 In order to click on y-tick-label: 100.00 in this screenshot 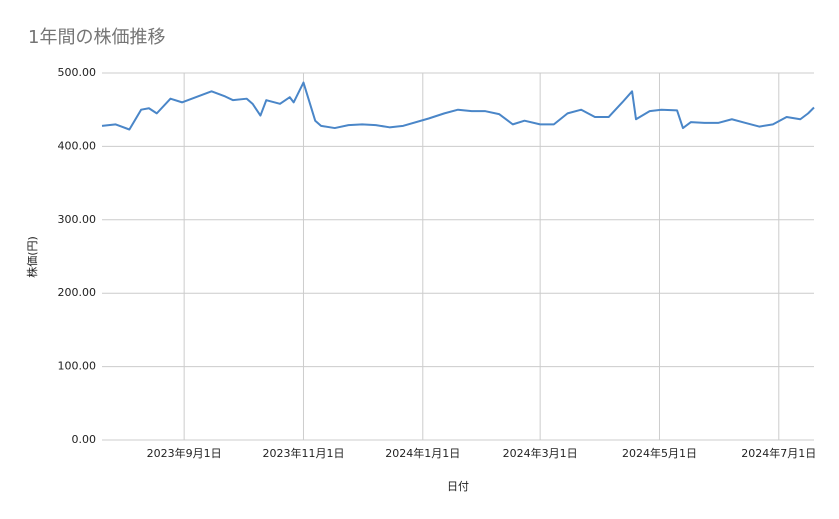, I will do `click(77, 366)`.